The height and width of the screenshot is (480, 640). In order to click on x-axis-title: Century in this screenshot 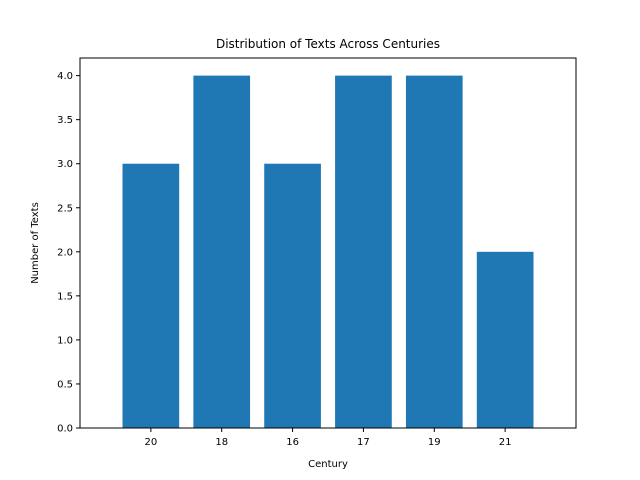, I will do `click(328, 464)`.